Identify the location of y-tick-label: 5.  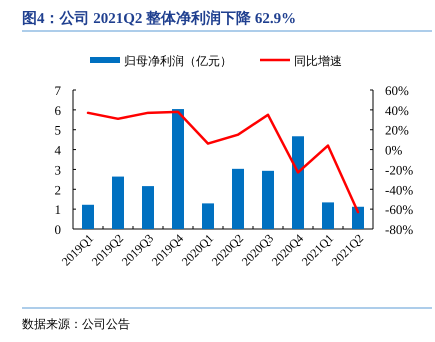
(57, 130).